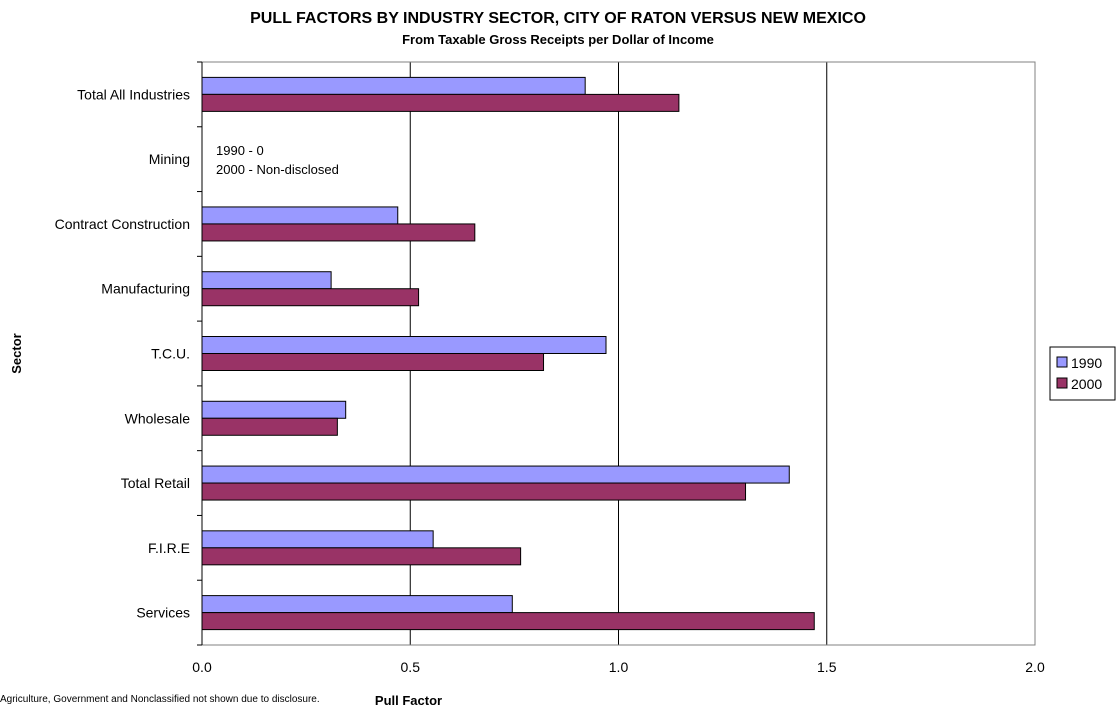 Image resolution: width=1116 pixels, height=707 pixels. What do you see at coordinates (155, 483) in the screenshot?
I see `y-tick-label: Total Retail` at bounding box center [155, 483].